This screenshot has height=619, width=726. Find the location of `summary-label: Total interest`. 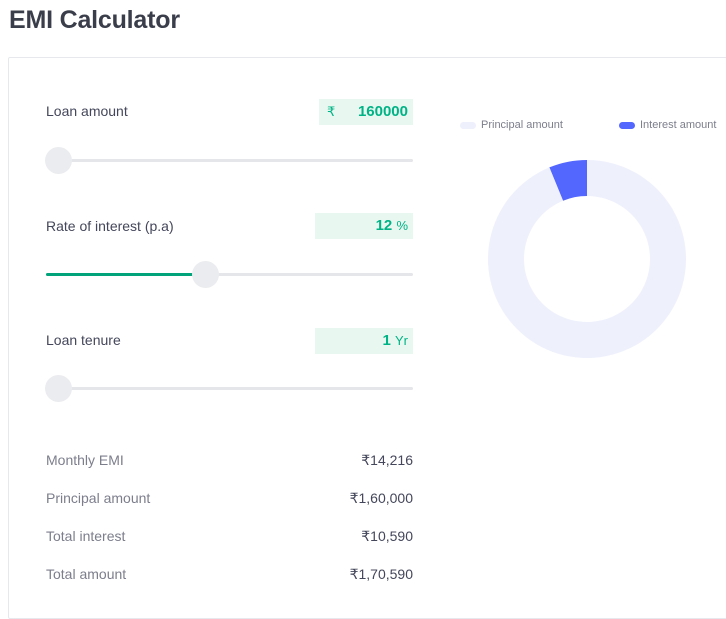

summary-label: Total interest is located at coordinates (86, 536).